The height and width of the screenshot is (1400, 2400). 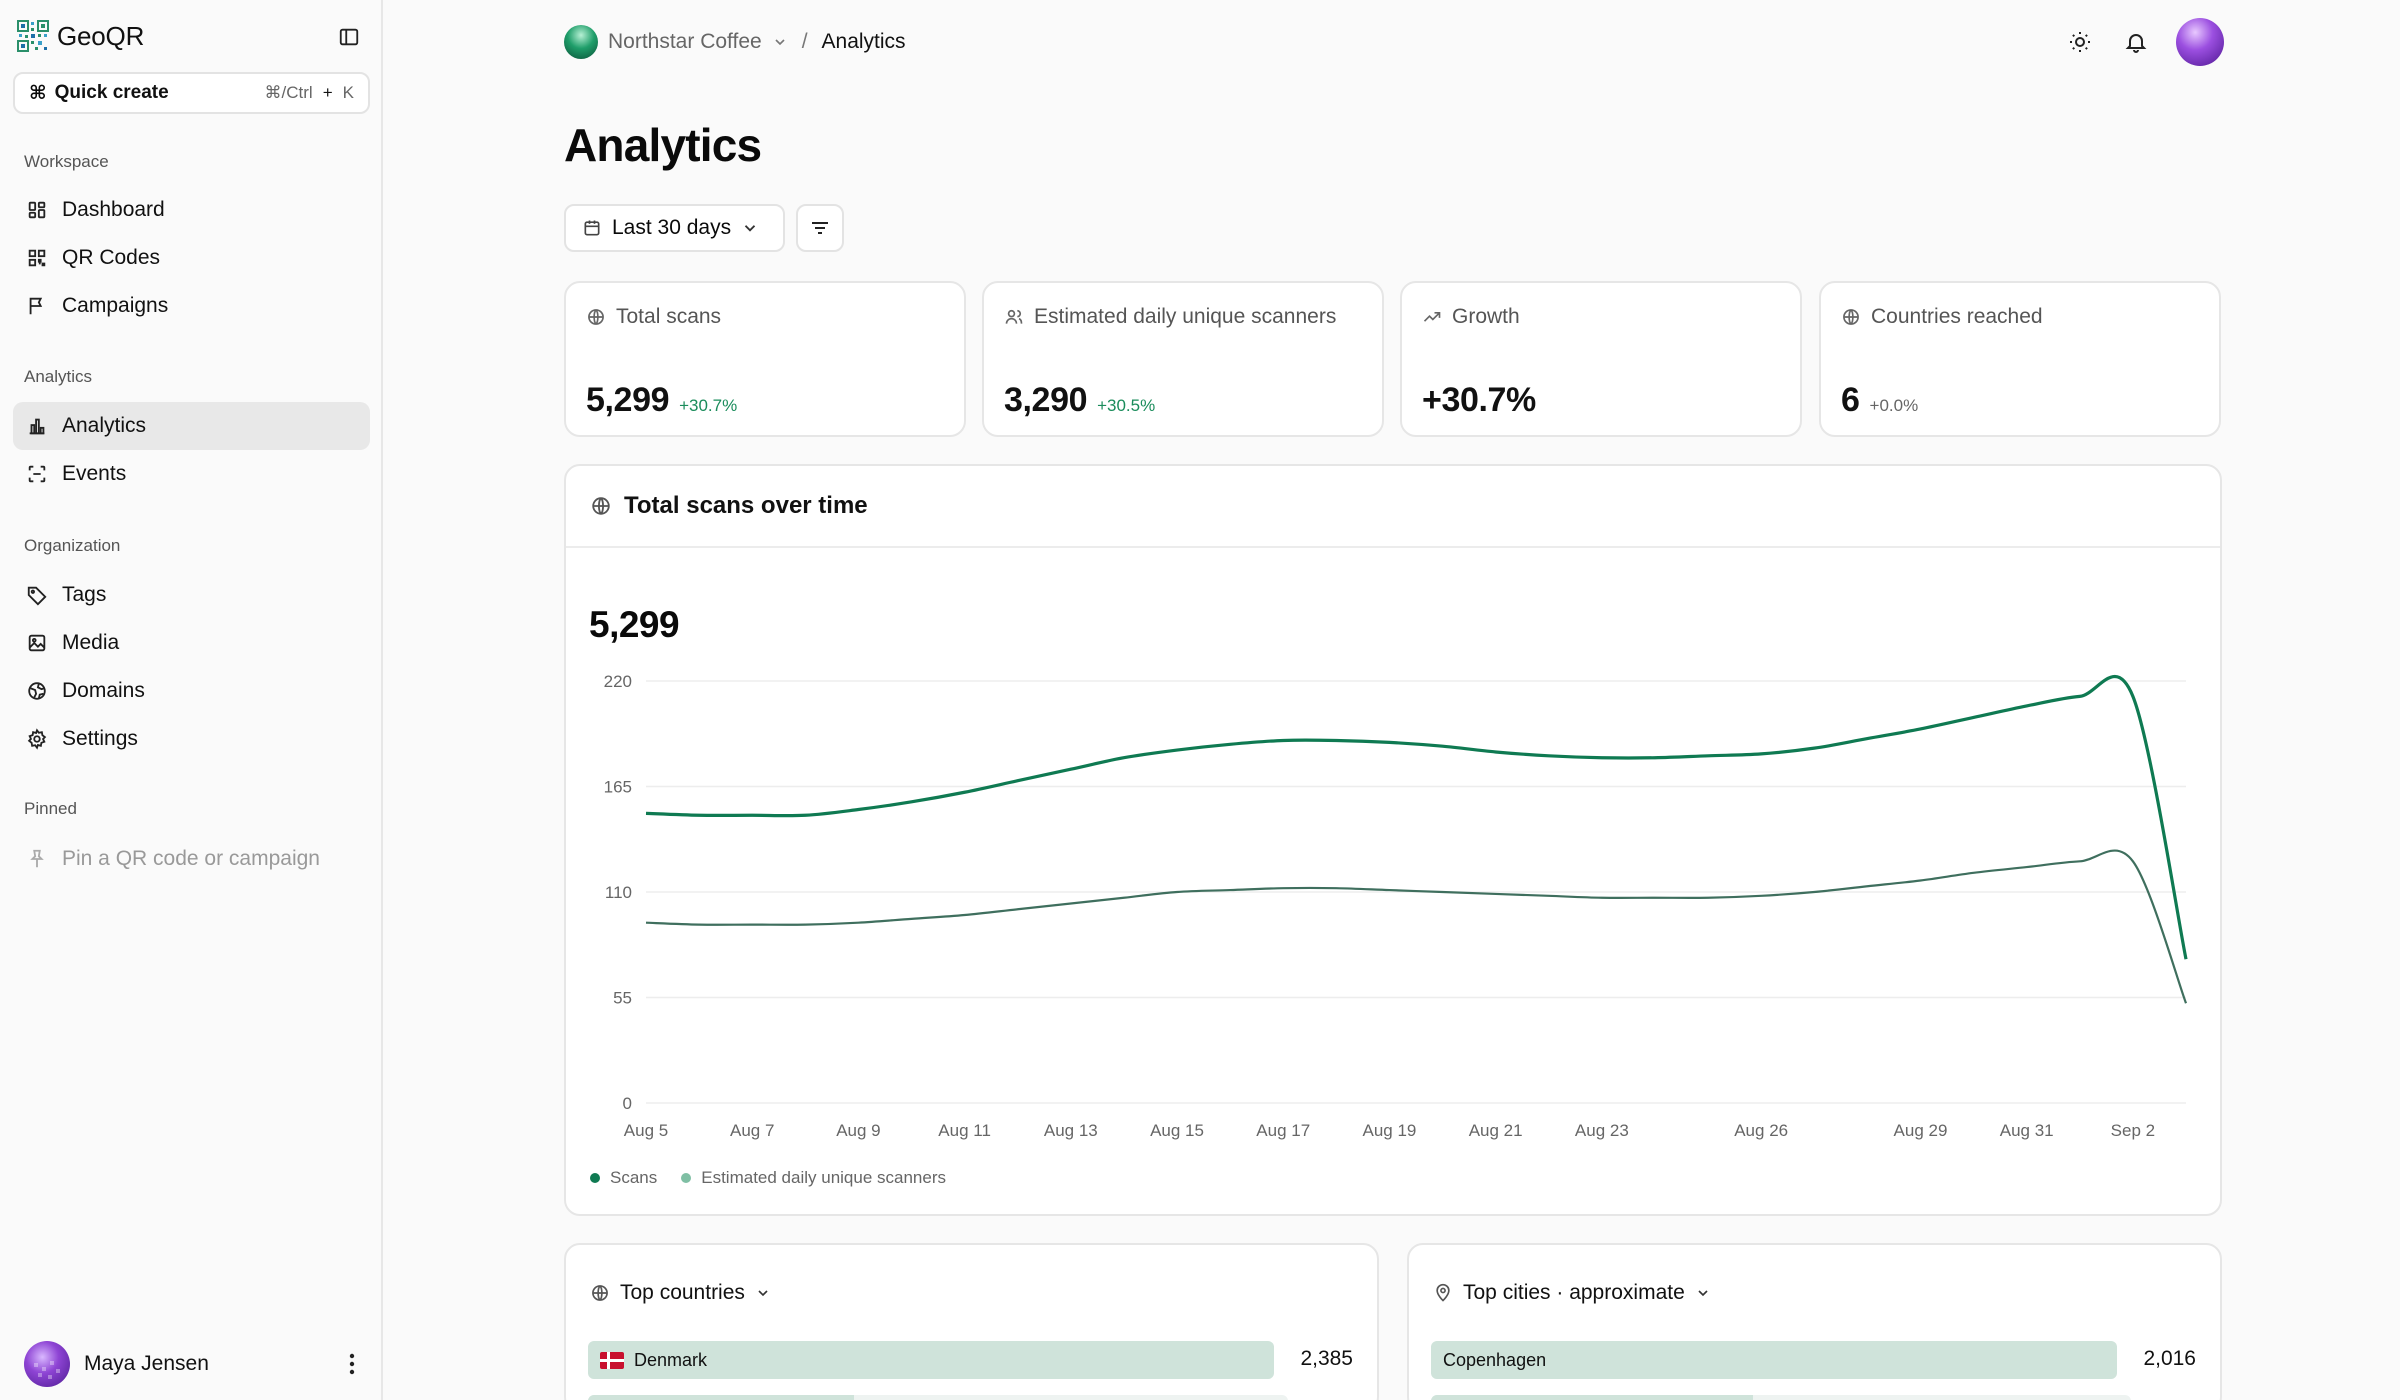 I want to click on x-tick-label: Aug 23, so click(x=1602, y=1130).